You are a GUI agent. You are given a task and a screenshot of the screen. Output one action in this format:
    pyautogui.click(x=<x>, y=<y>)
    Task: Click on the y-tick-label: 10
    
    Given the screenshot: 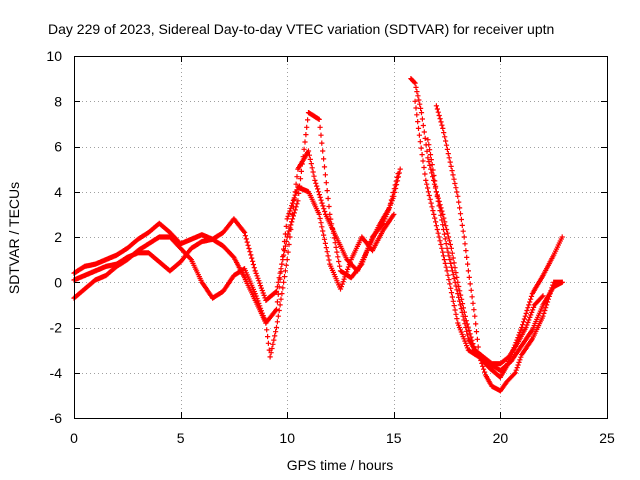 What is the action you would take?
    pyautogui.click(x=54, y=56)
    